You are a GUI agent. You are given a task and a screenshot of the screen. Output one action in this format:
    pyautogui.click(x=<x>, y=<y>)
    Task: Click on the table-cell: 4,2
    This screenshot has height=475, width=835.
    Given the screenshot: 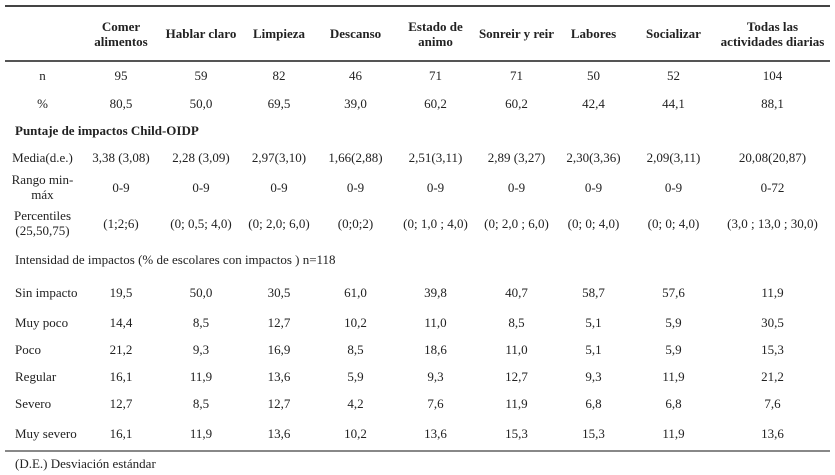 What is the action you would take?
    pyautogui.click(x=355, y=403)
    